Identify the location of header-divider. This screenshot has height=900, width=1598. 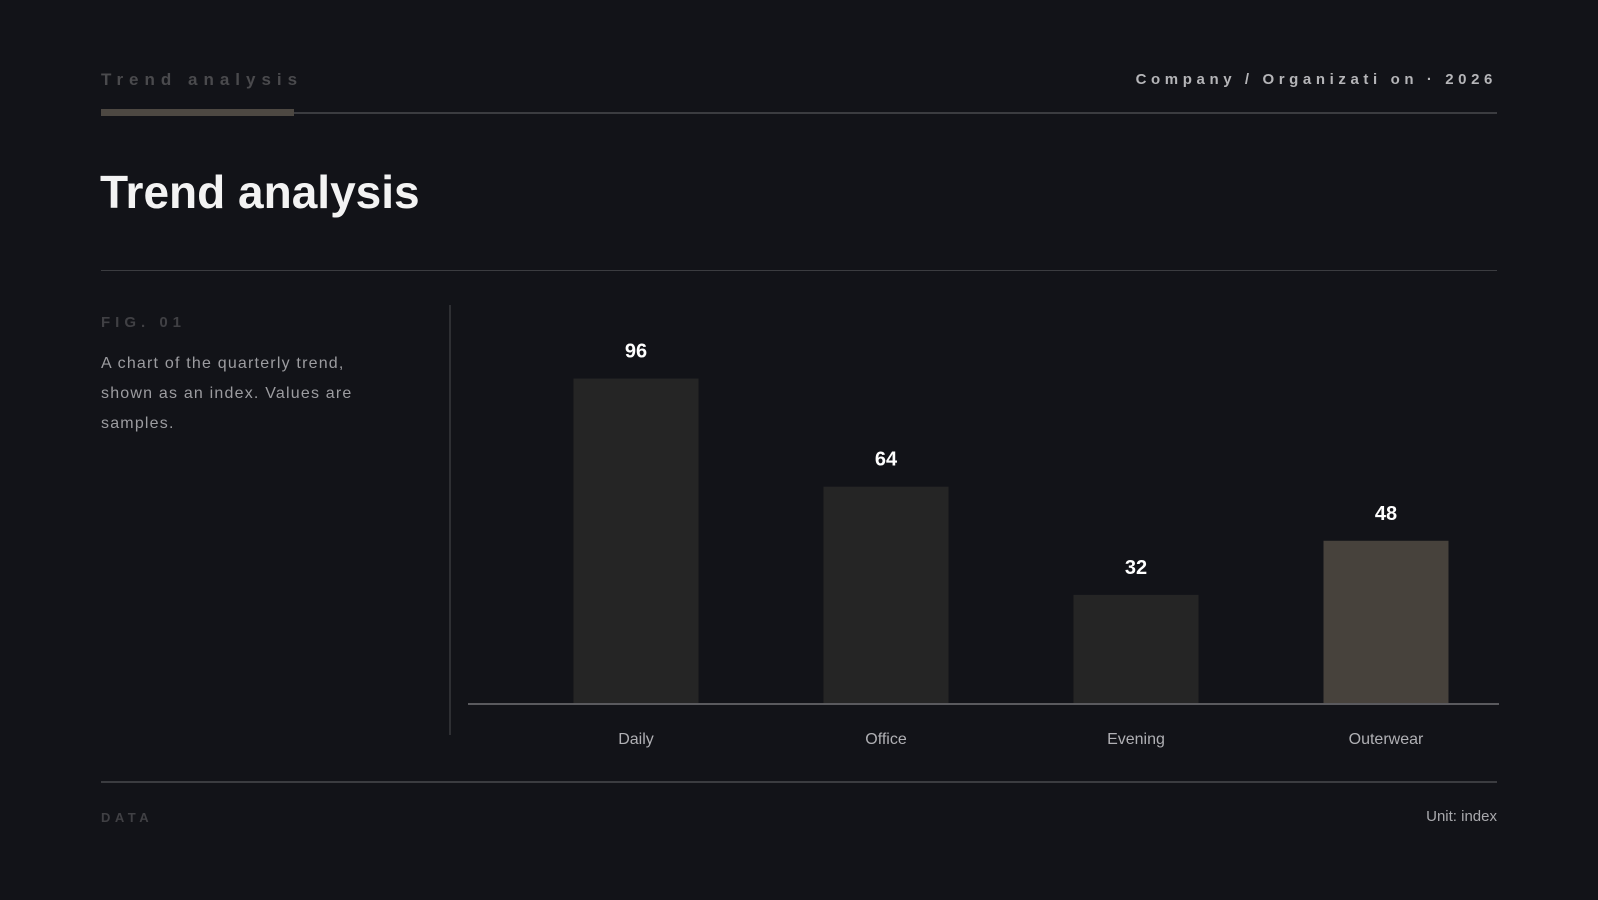
(799, 113).